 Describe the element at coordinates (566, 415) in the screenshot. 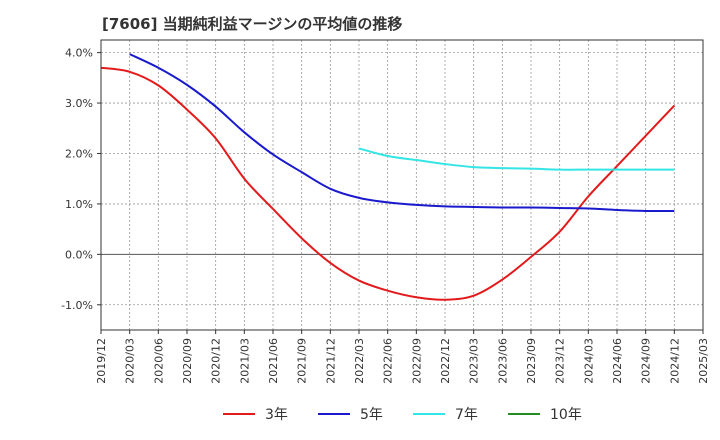

I see `legend-label-3: 10年` at that location.